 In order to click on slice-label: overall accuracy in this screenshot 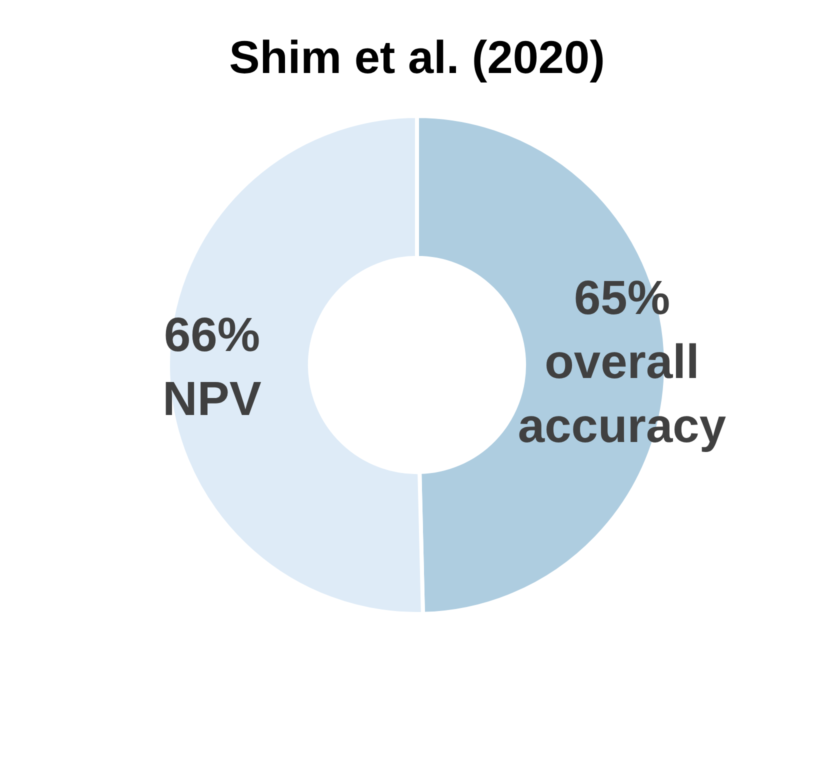, I will do `click(622, 395)`.